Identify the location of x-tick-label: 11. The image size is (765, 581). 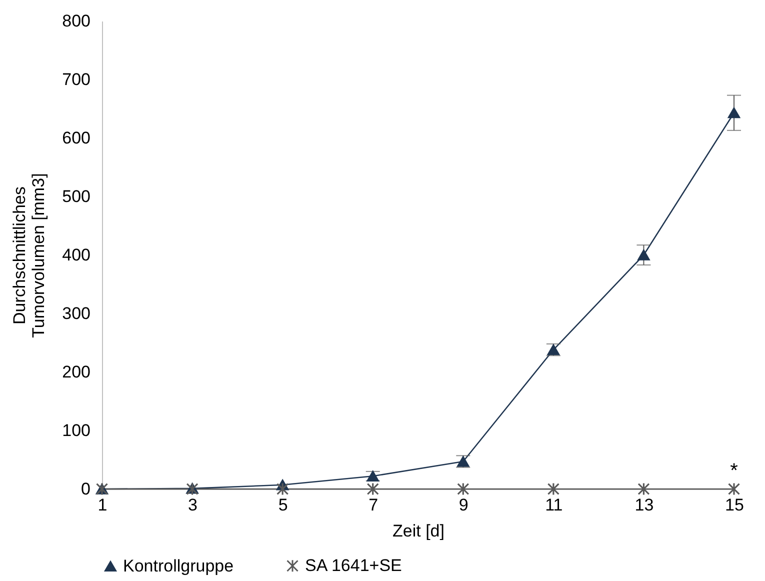
(554, 505).